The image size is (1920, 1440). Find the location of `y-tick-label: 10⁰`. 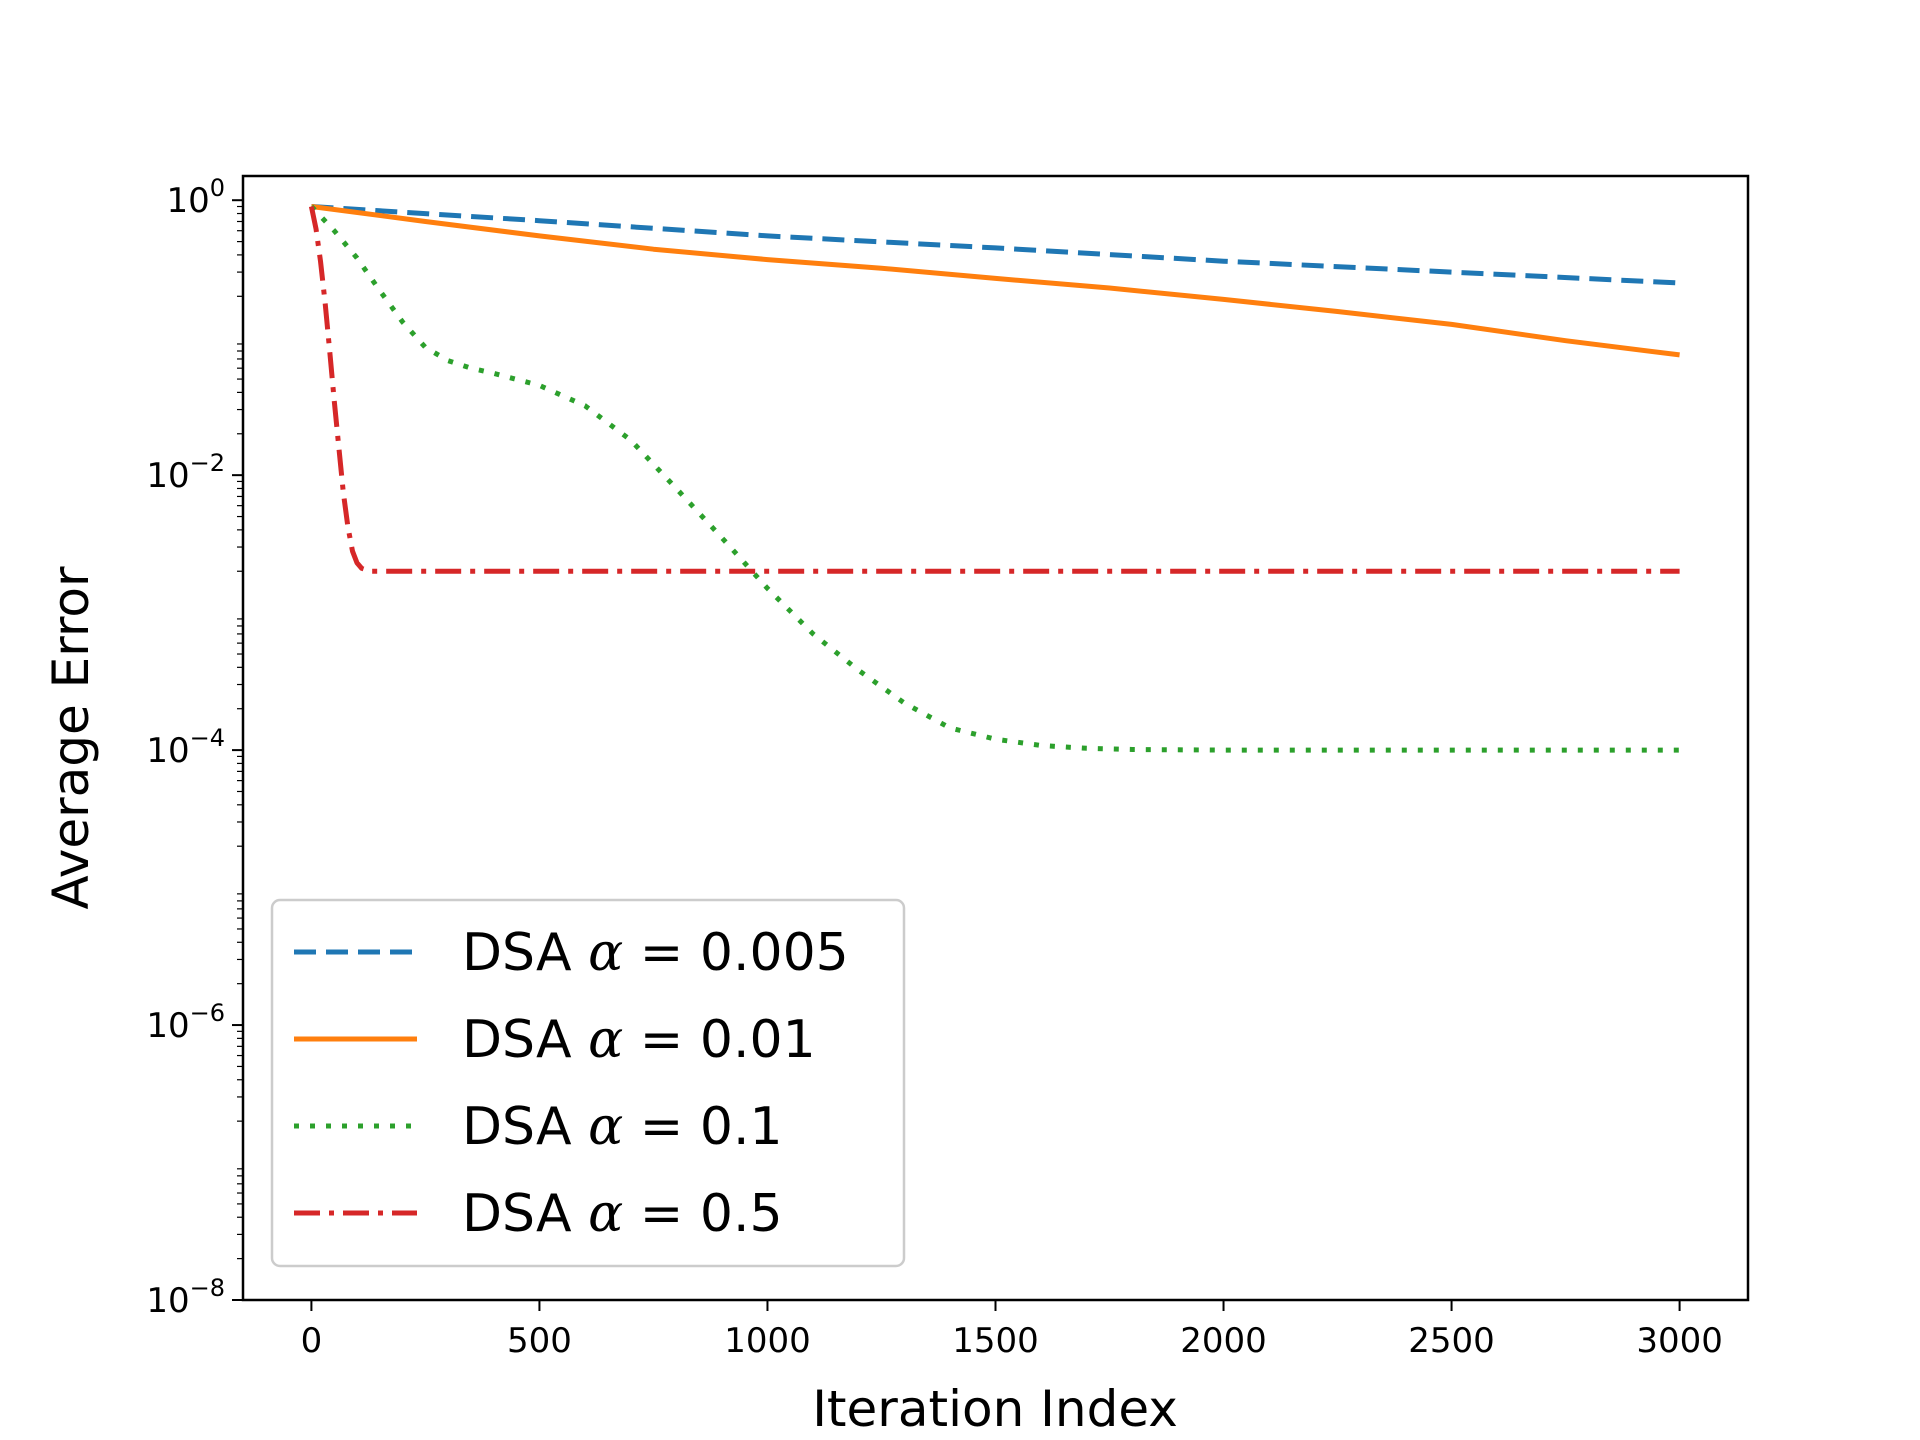

y-tick-label: 10⁰ is located at coordinates (195, 197).